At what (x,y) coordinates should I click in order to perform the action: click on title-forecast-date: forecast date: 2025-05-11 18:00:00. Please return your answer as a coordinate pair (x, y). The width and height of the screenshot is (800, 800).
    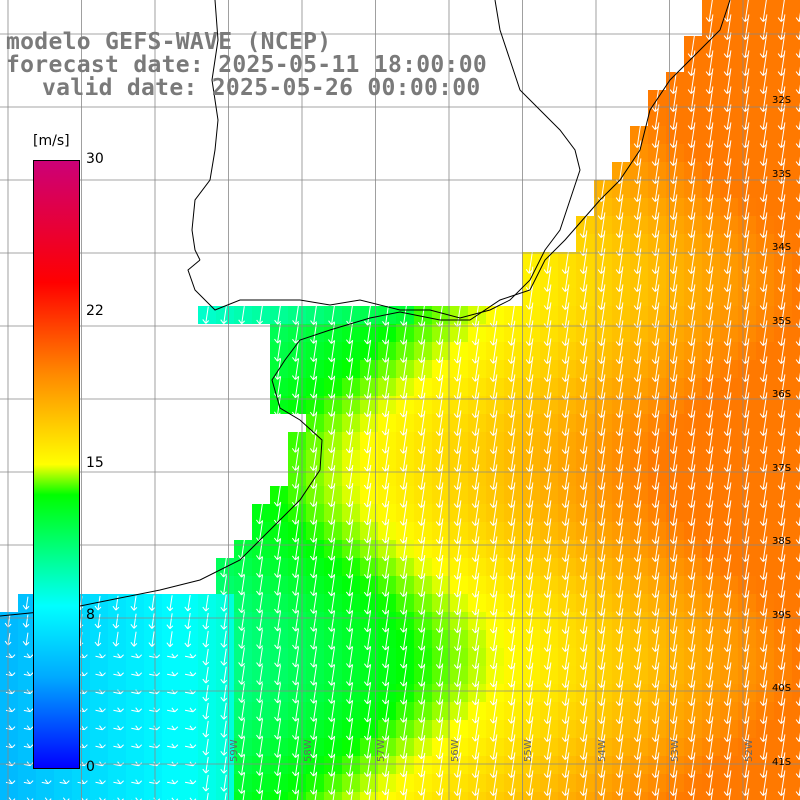
    Looking at the image, I should click on (247, 65).